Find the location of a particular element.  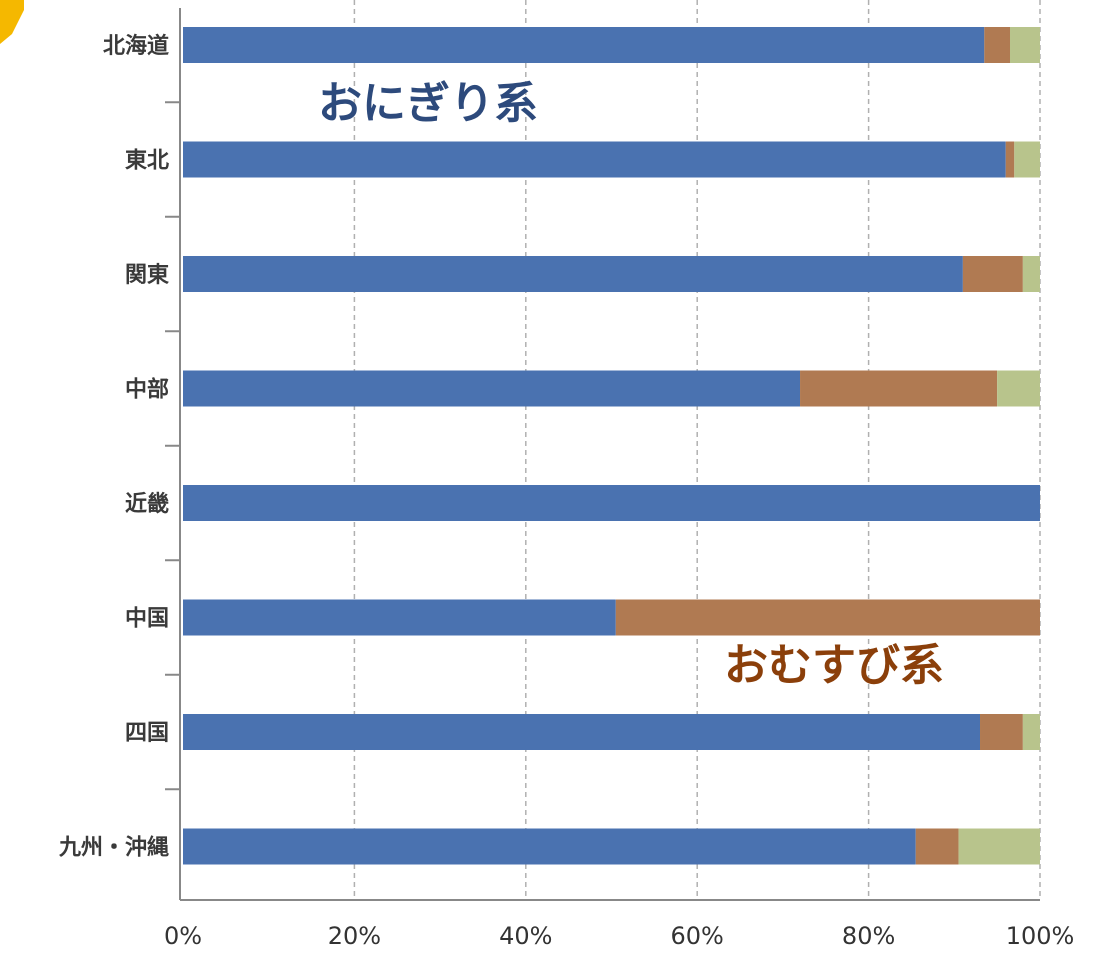

series-label-2: おむすび系 is located at coordinates (834, 665).